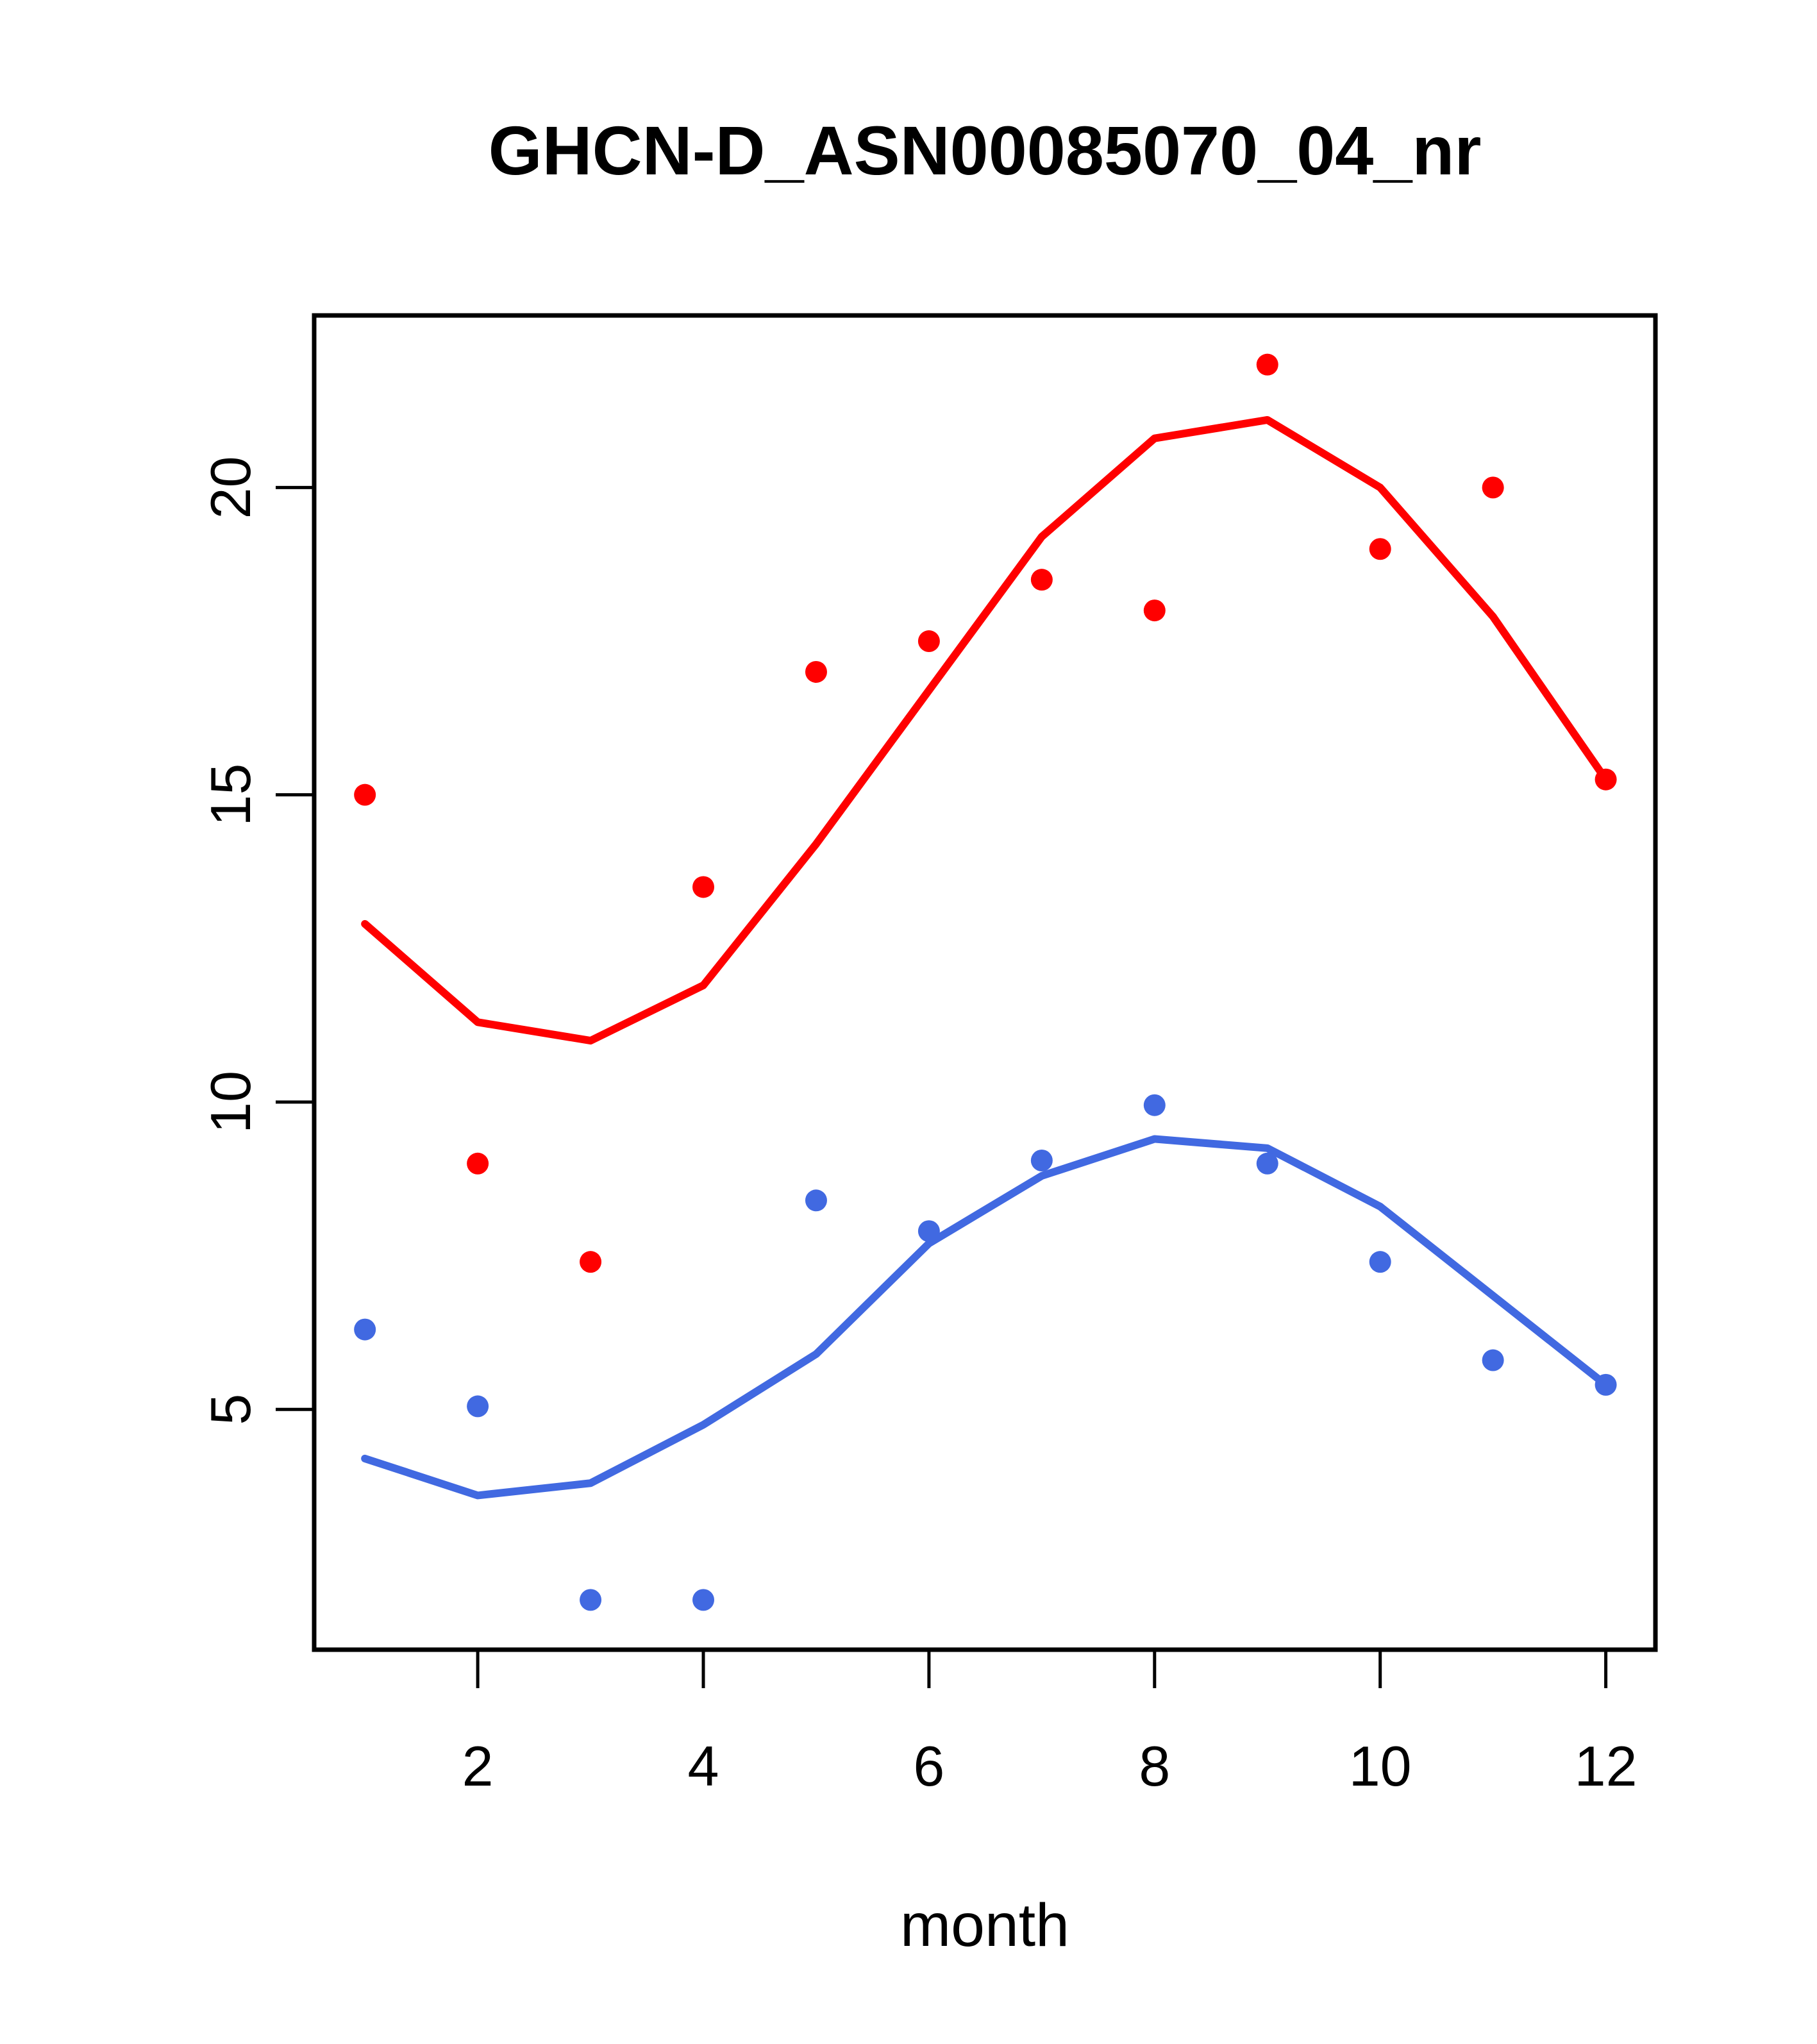 This screenshot has height=2044, width=1817. Describe the element at coordinates (478, 1766) in the screenshot. I see `x-tick-label: 2` at that location.